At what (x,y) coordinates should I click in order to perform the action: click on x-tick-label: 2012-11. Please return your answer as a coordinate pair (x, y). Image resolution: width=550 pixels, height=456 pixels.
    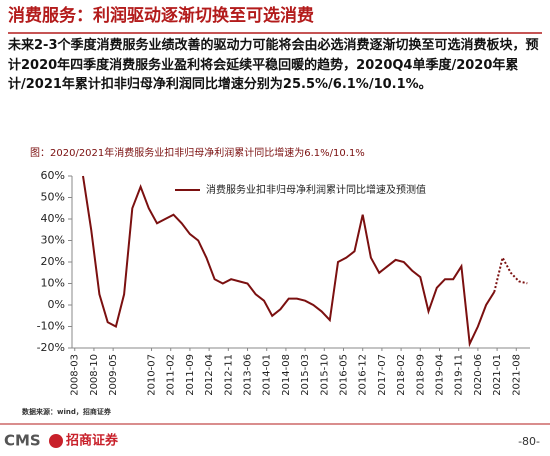
    Looking at the image, I should click on (228, 375).